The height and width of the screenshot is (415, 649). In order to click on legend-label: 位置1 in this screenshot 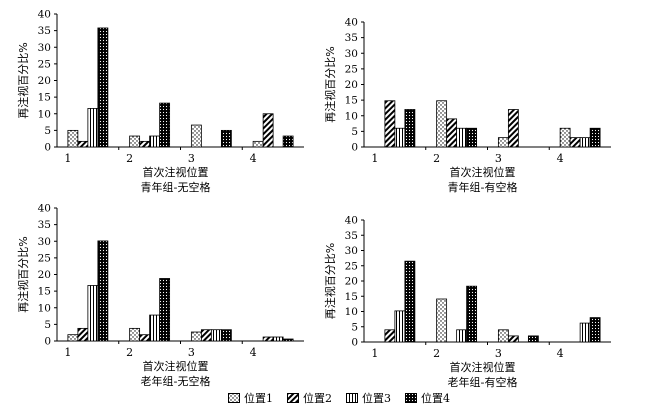, I will do `click(258, 398)`.